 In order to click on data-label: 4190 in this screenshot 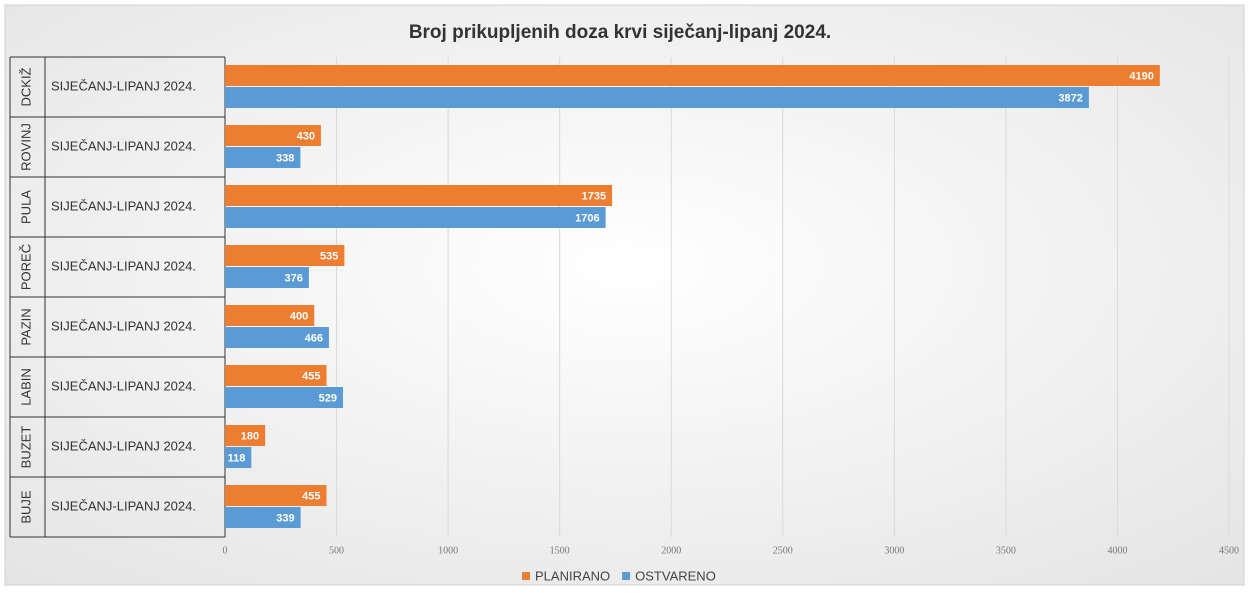, I will do `click(1141, 76)`.